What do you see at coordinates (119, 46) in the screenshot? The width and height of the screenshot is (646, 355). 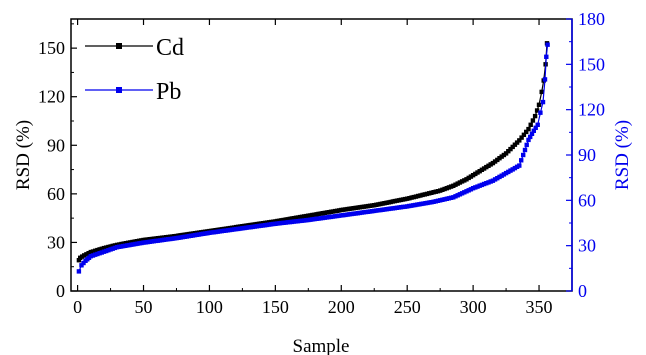 I see `legend-marker-cd` at bounding box center [119, 46].